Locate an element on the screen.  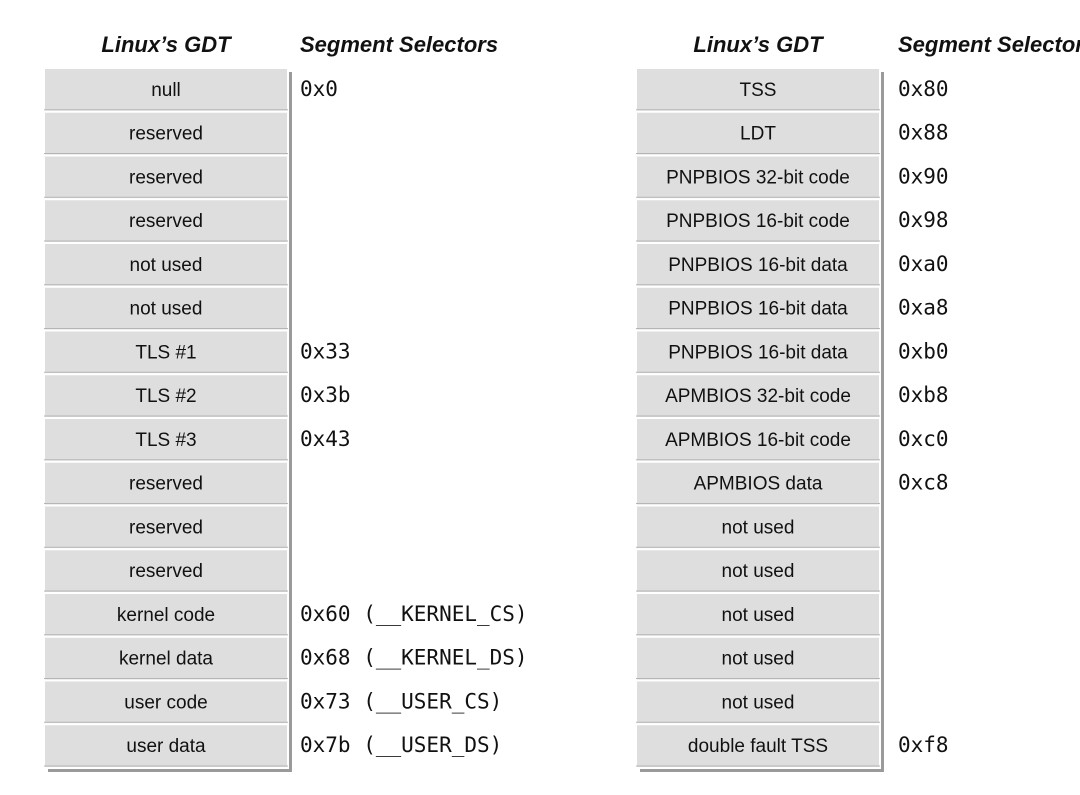
entry-label: APMBIOS 32-bit code is located at coordinates (758, 396).